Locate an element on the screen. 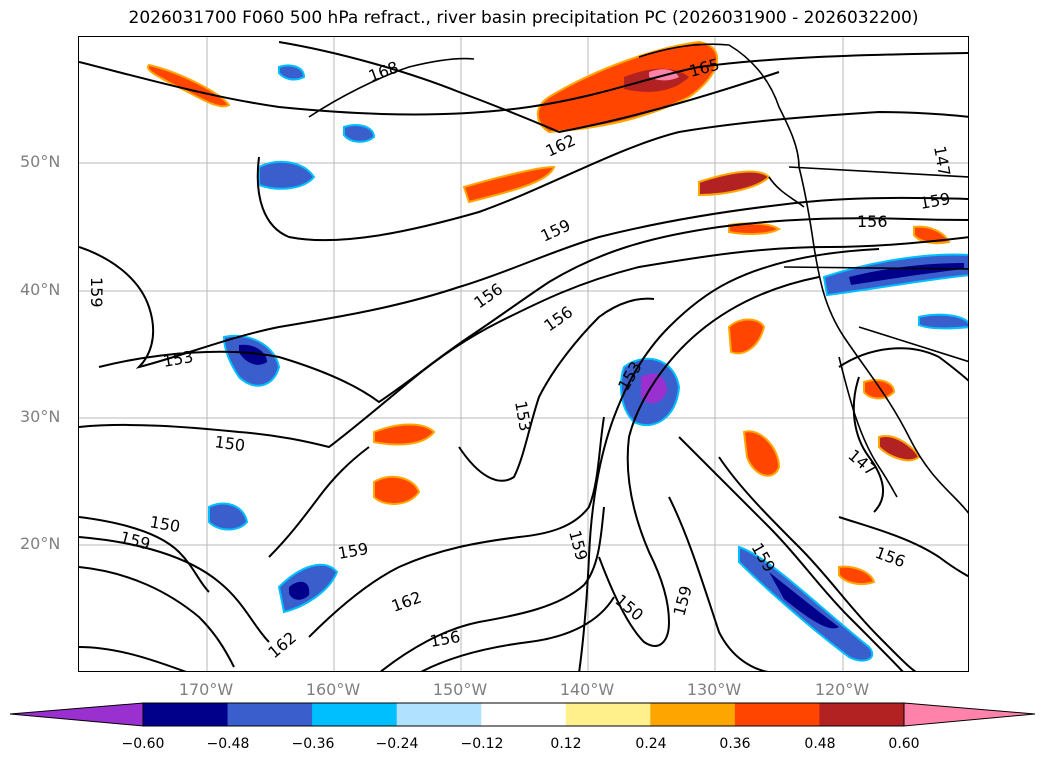  lon-label-140w: 140°W is located at coordinates (587, 689).